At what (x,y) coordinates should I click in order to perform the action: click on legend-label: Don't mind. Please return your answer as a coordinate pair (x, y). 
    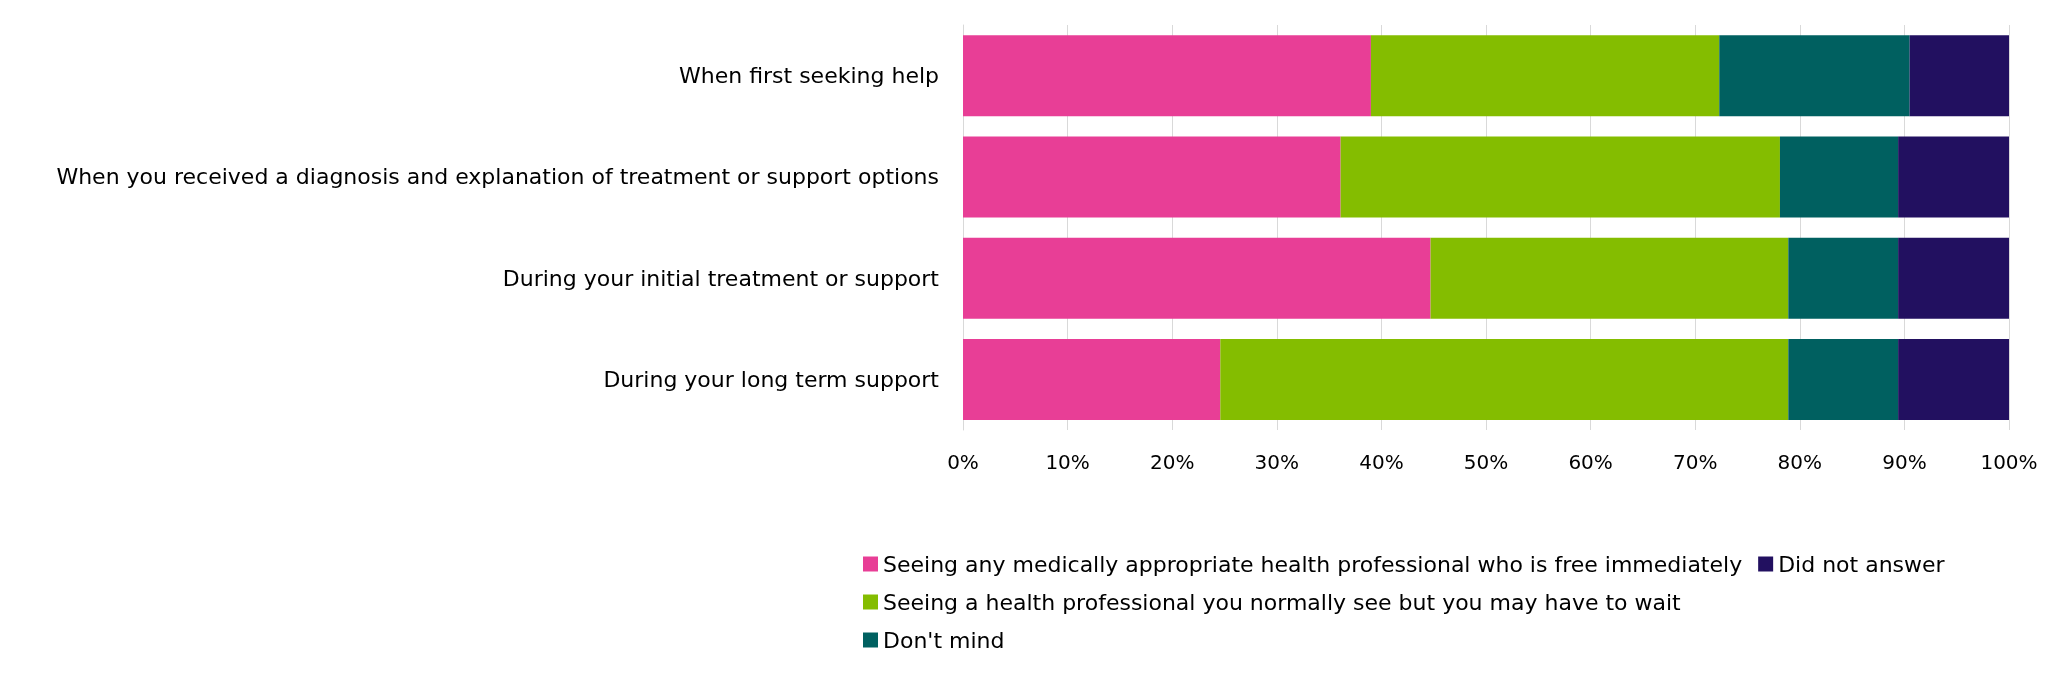
    Looking at the image, I should click on (944, 640).